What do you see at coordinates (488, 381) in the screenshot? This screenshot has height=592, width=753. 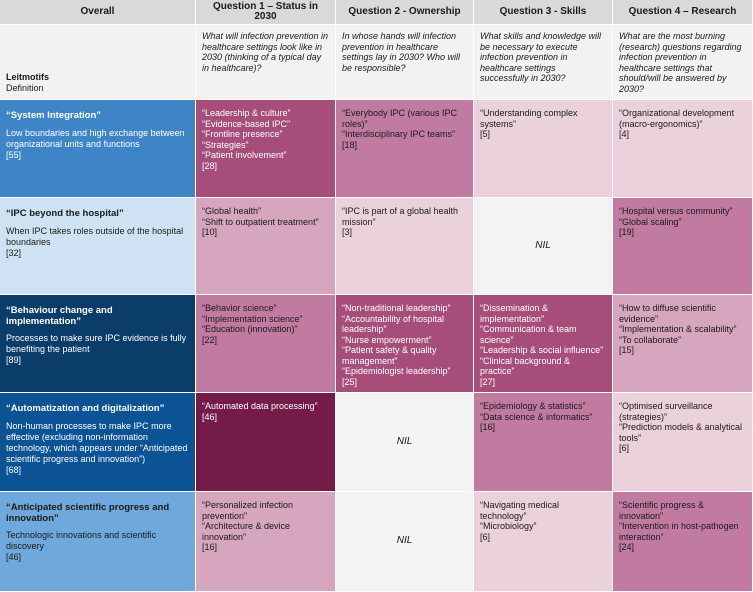 I see `theme-count: [27]` at bounding box center [488, 381].